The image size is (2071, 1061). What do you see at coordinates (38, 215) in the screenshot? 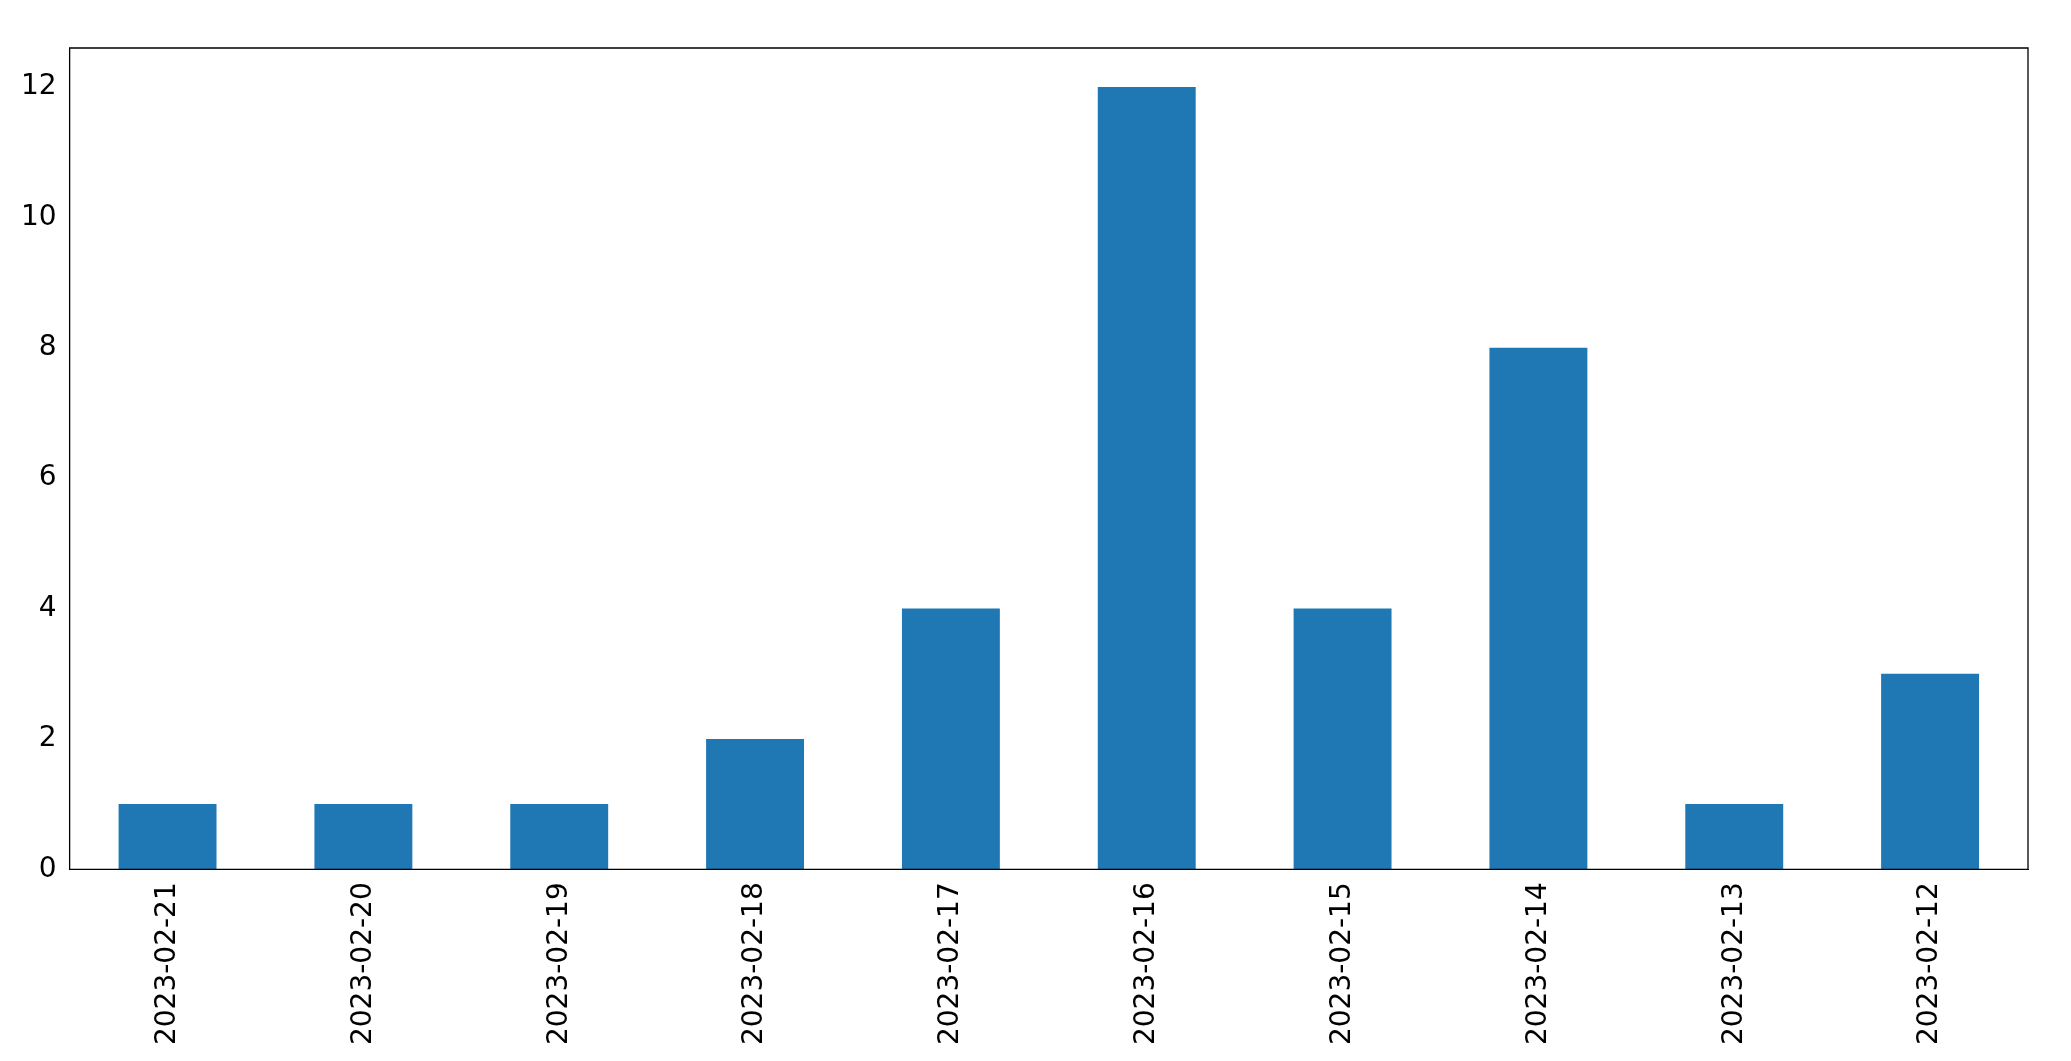
I see `y-tick-label: 10` at bounding box center [38, 215].